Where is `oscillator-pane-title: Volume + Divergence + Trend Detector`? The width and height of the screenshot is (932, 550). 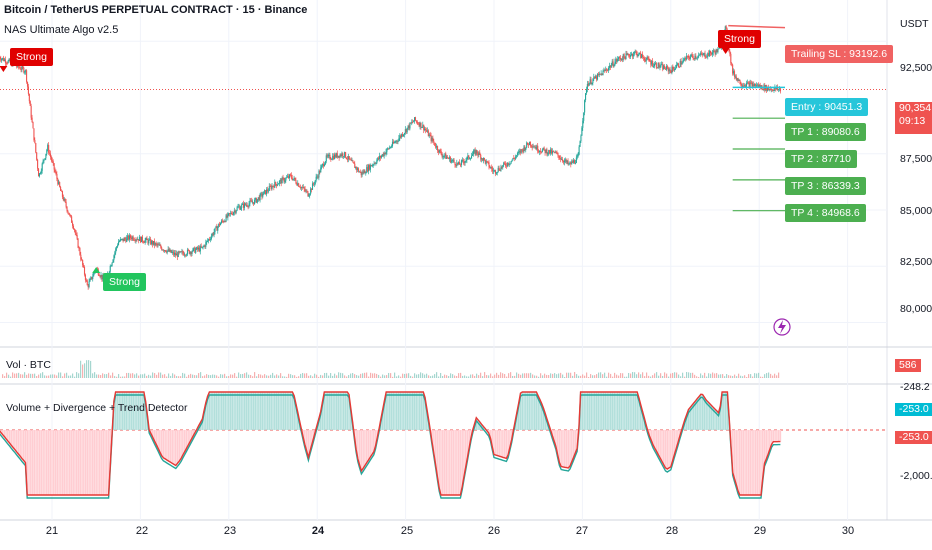
oscillator-pane-title: Volume + Divergence + Trend Detector is located at coordinates (97, 408).